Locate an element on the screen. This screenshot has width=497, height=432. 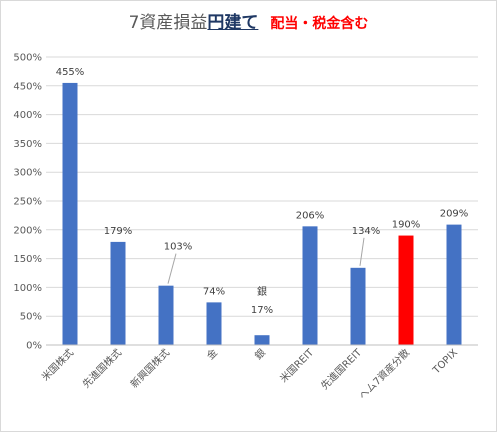
y-tick-label: 500% is located at coordinates (27, 58).